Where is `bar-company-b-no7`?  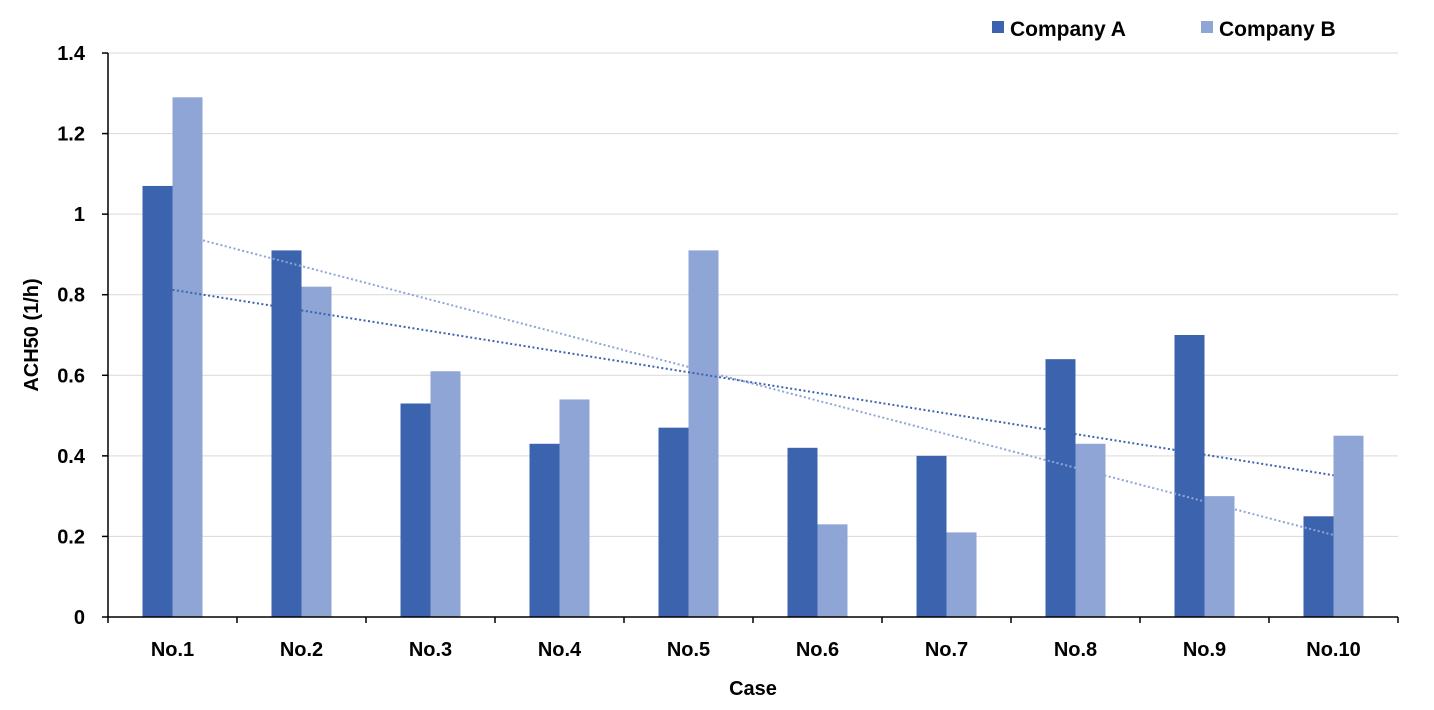
bar-company-b-no7 is located at coordinates (961, 574).